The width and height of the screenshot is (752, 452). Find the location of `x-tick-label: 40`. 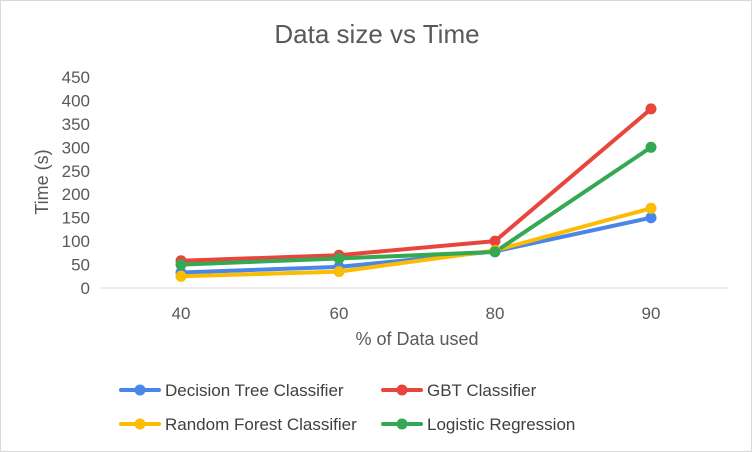

x-tick-label: 40 is located at coordinates (181, 313).